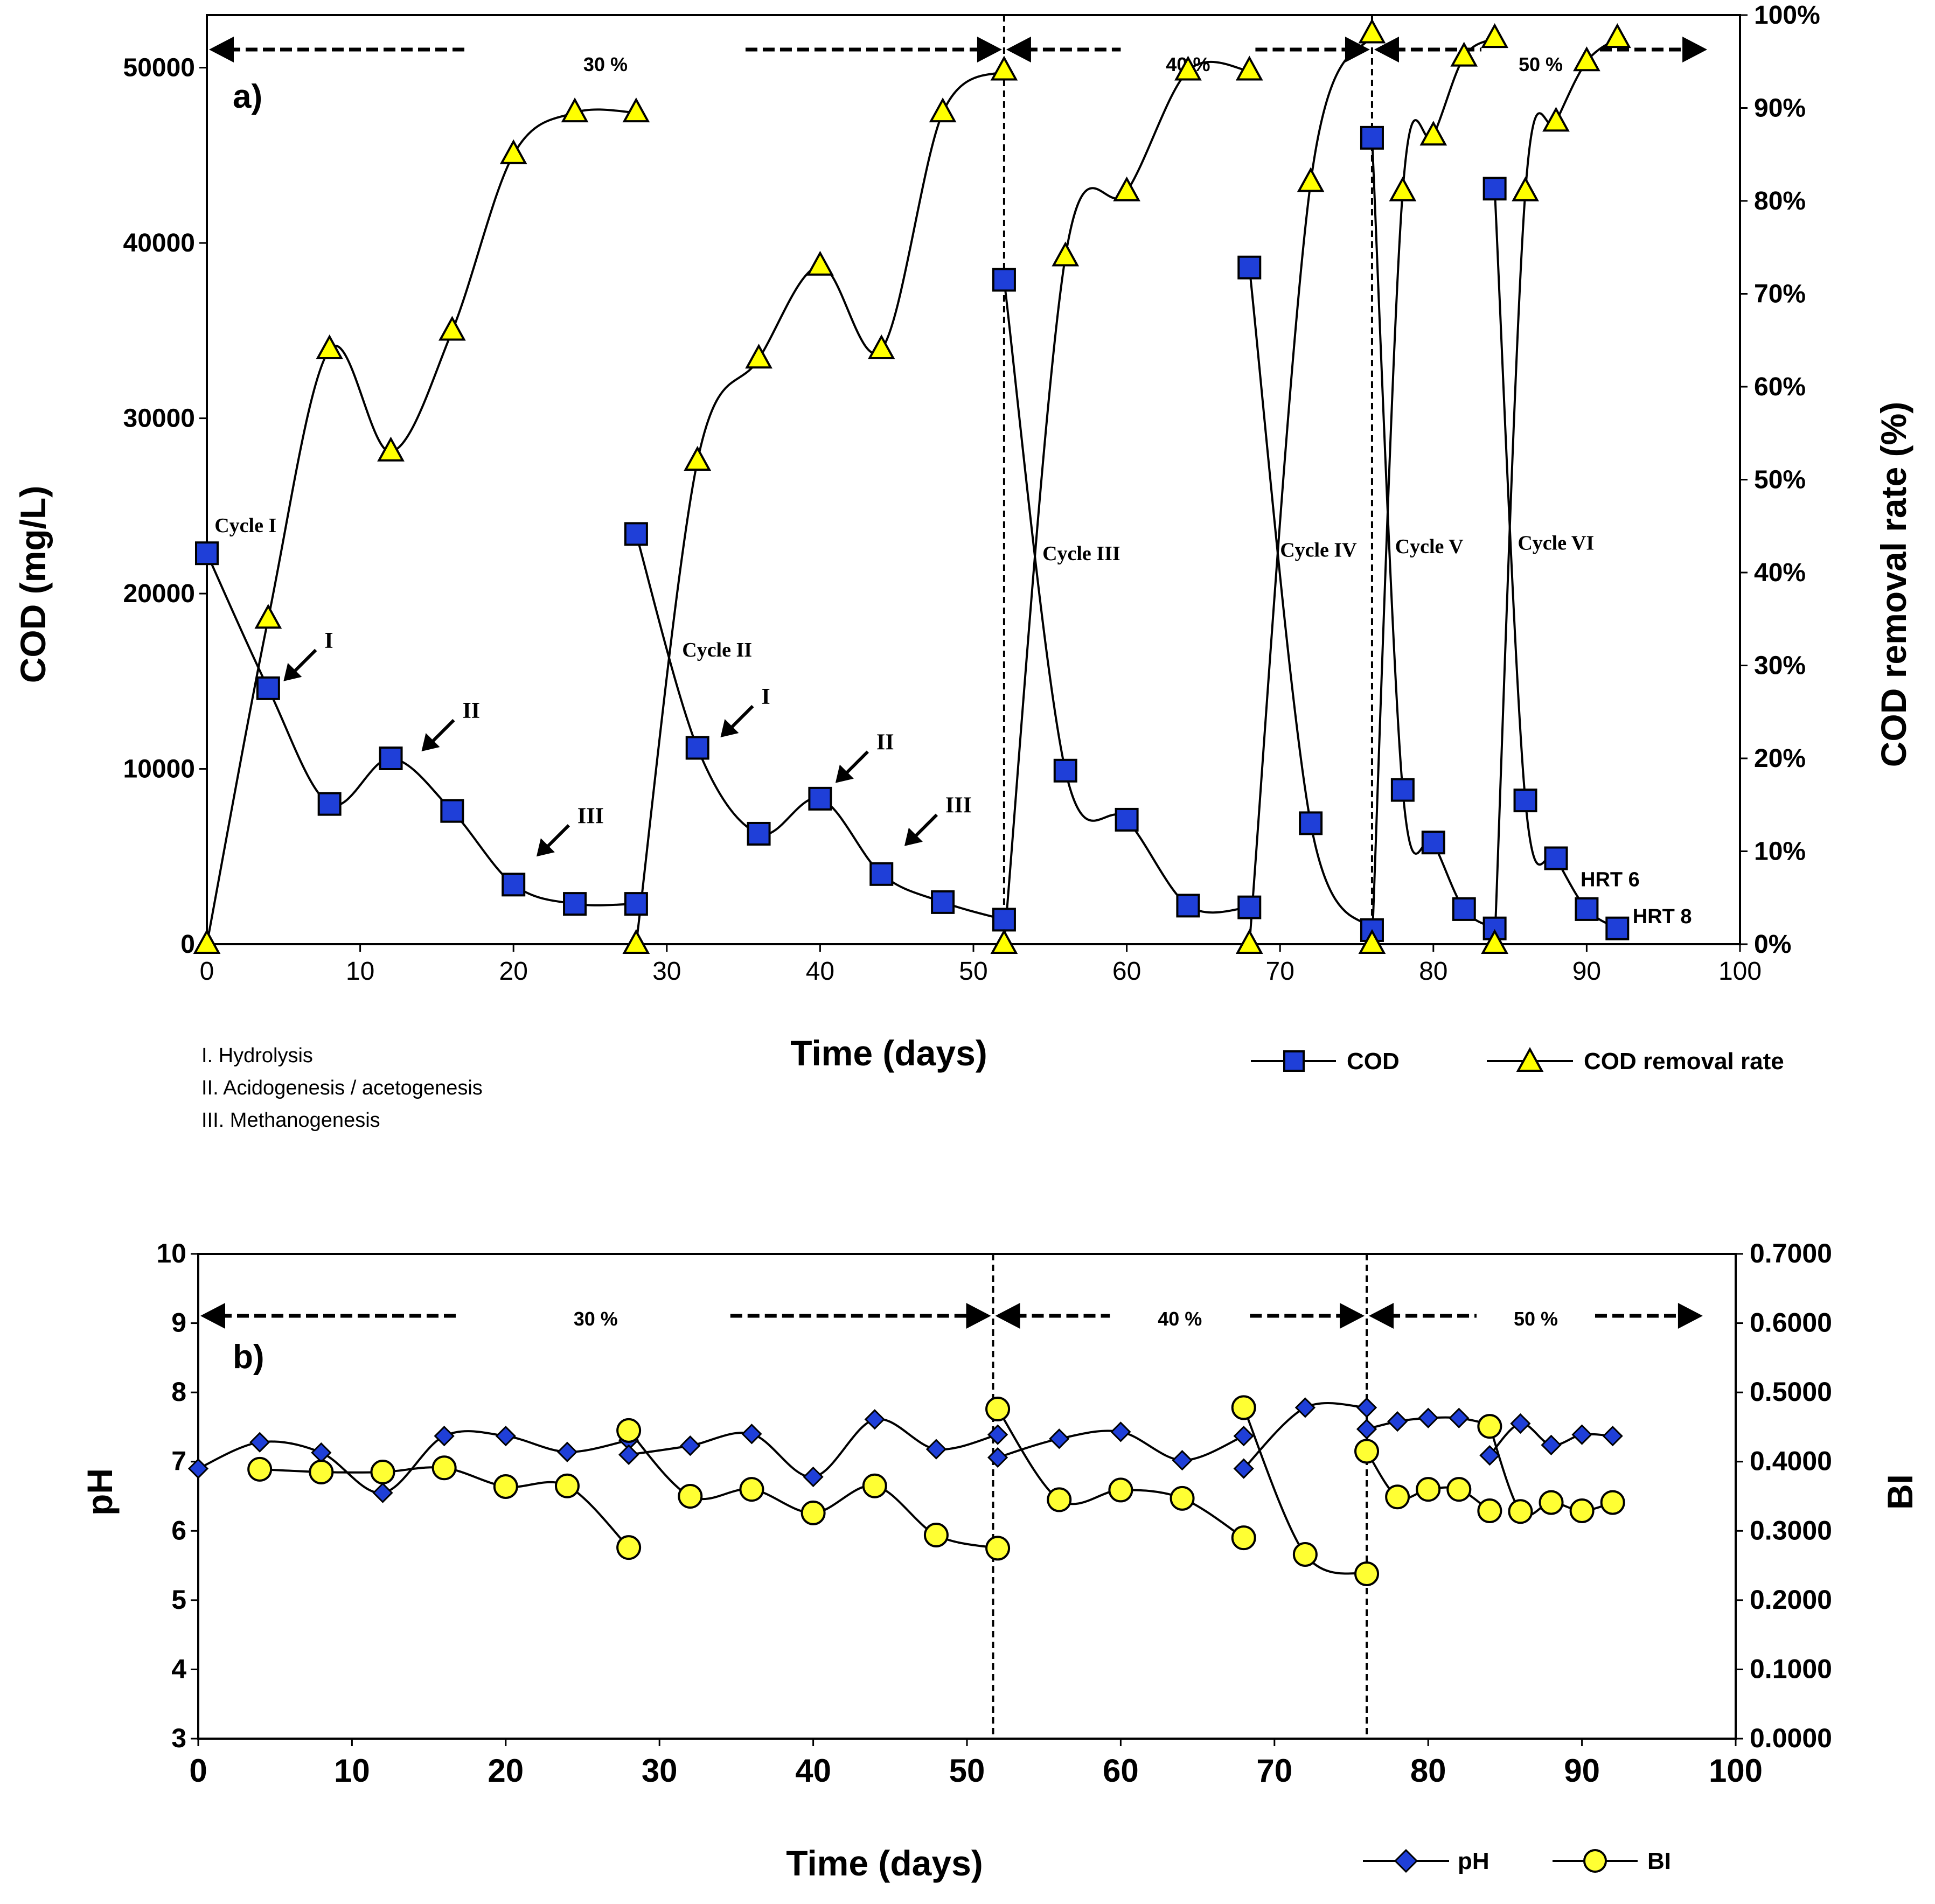 The width and height of the screenshot is (1935, 1904). I want to click on y2-tick-label: 0.0000, so click(1791, 1738).